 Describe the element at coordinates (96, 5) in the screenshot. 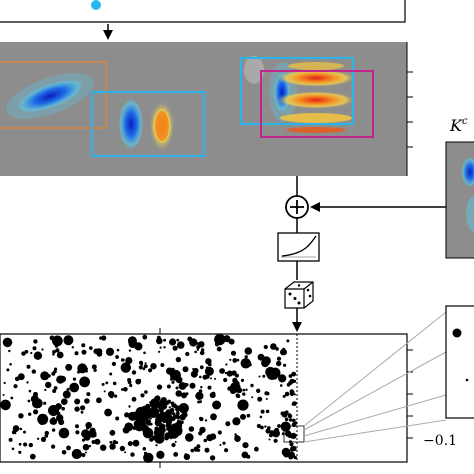

I see `input-dot` at that location.